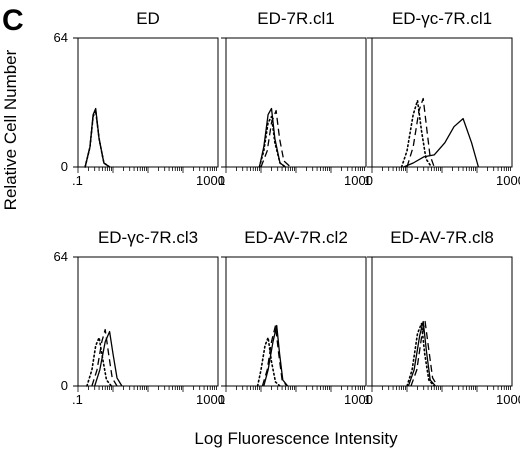  What do you see at coordinates (148, 237) in the screenshot?
I see `panel-title: ED-γc-7R.cl3` at bounding box center [148, 237].